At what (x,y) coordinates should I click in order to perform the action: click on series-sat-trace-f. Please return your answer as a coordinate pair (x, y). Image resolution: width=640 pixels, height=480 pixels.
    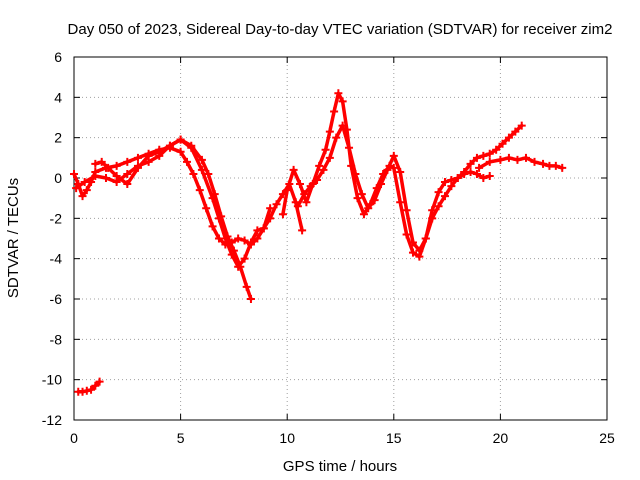
    Looking at the image, I should click on (521, 162).